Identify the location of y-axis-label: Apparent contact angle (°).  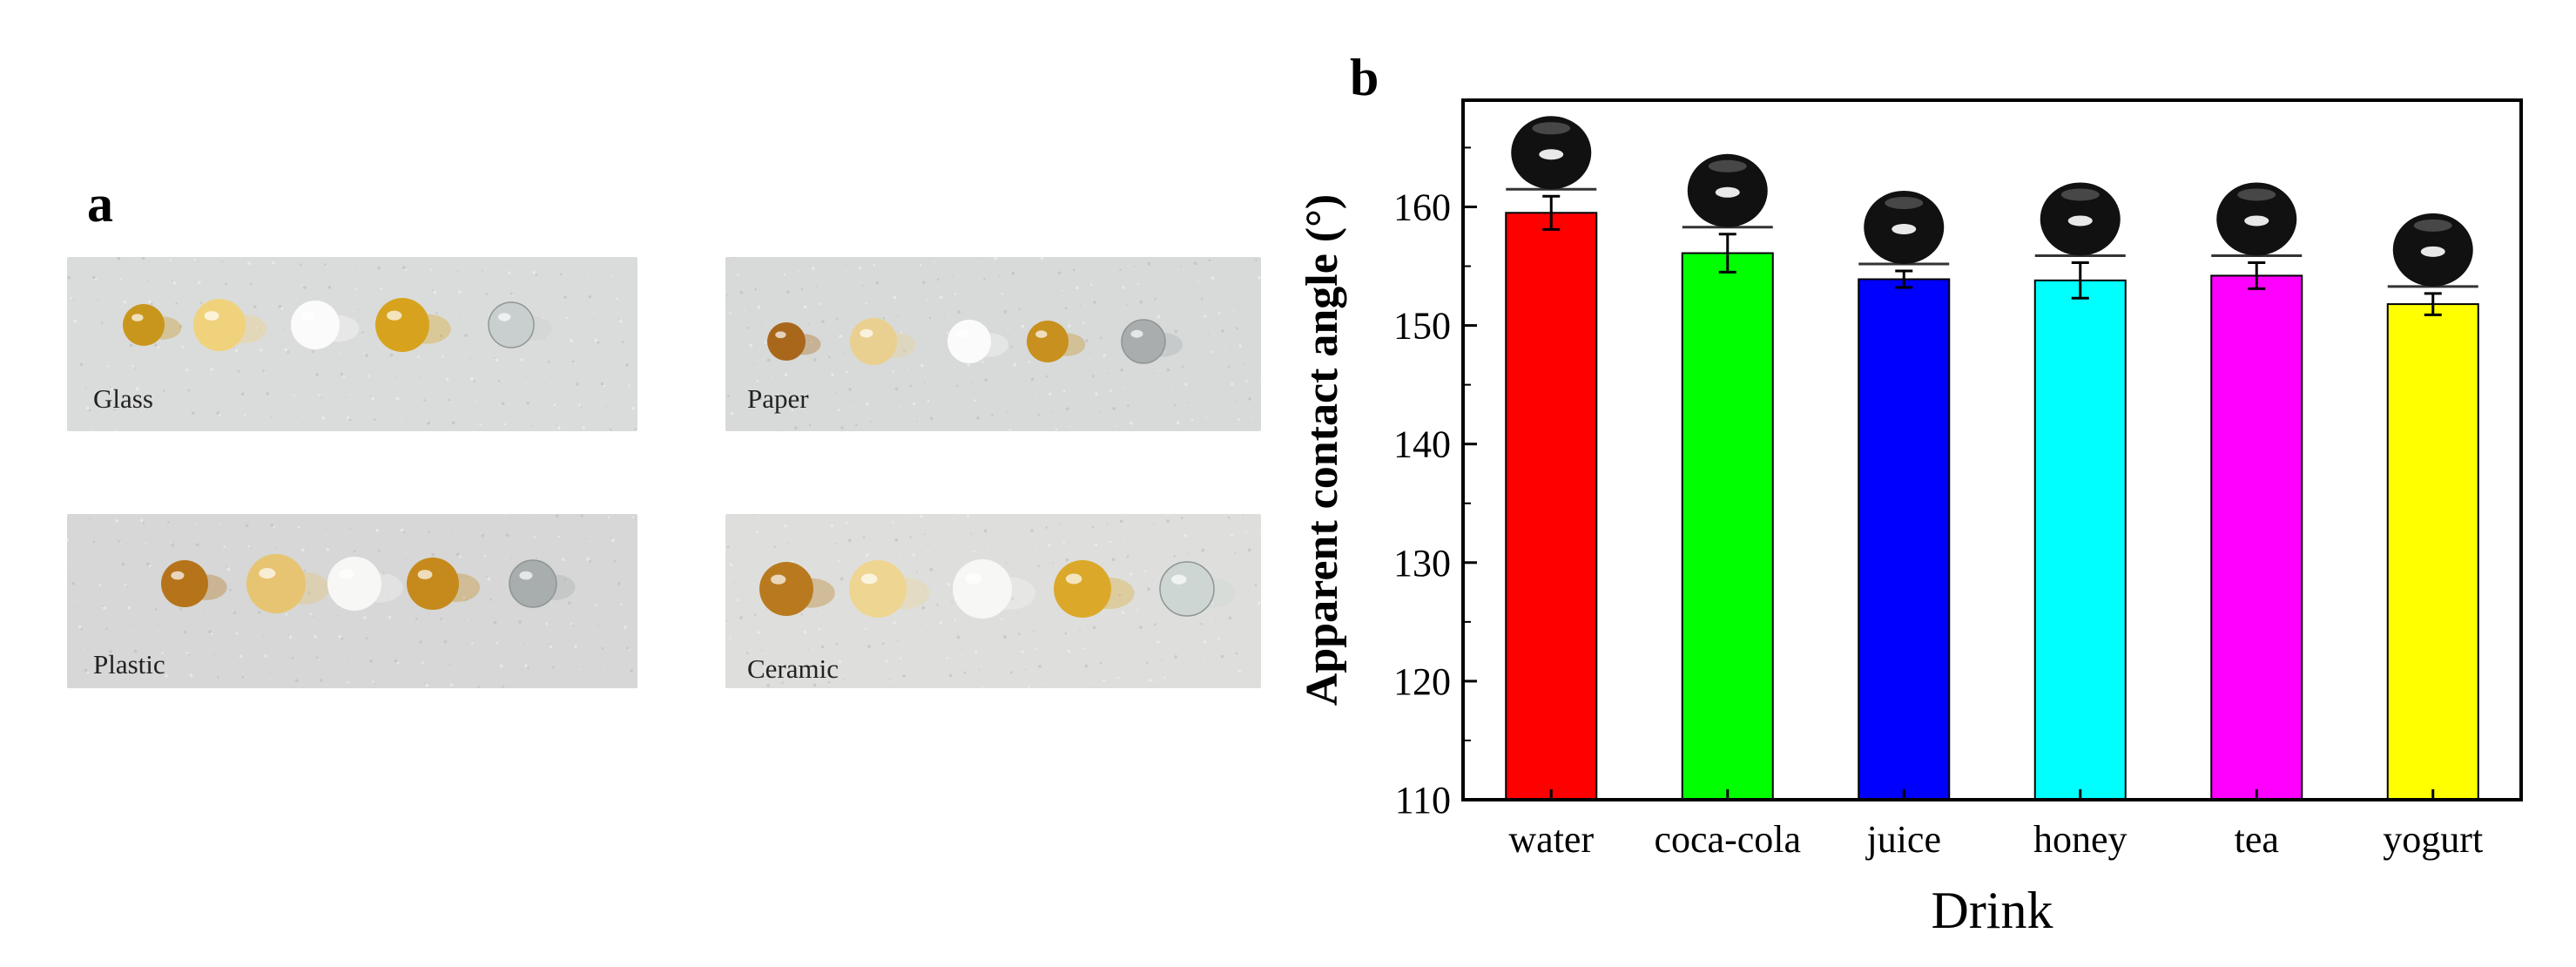
(1322, 450).